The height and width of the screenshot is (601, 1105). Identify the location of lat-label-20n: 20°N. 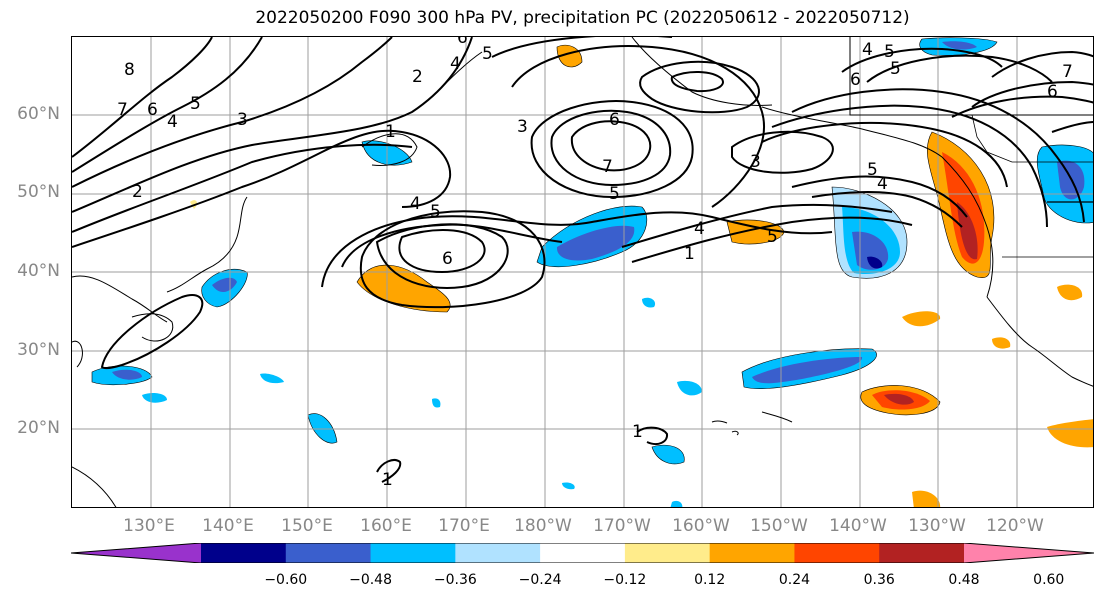
(38, 428).